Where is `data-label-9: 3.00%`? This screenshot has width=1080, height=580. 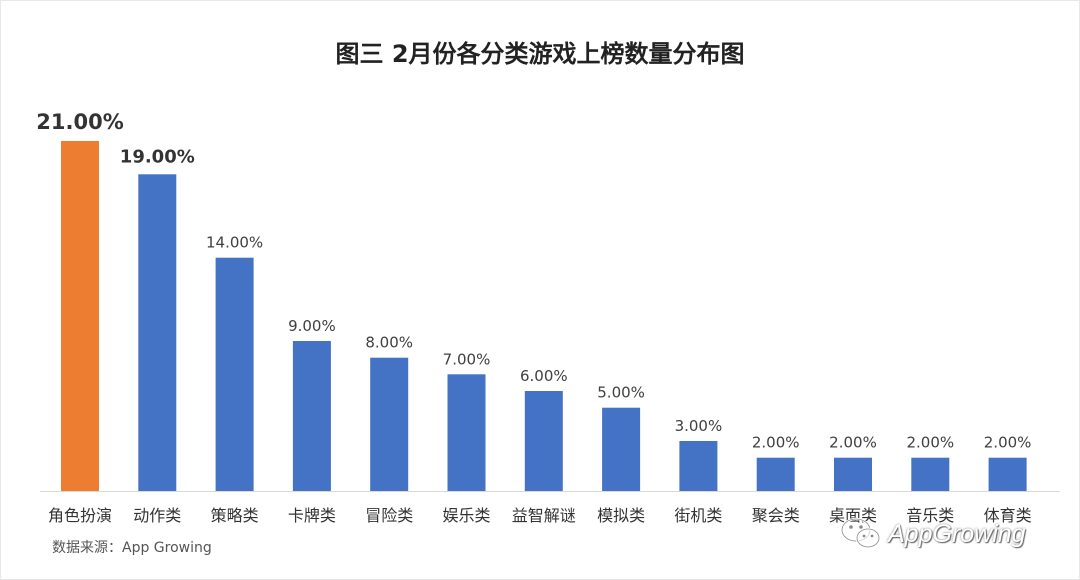
data-label-9: 3.00% is located at coordinates (699, 426).